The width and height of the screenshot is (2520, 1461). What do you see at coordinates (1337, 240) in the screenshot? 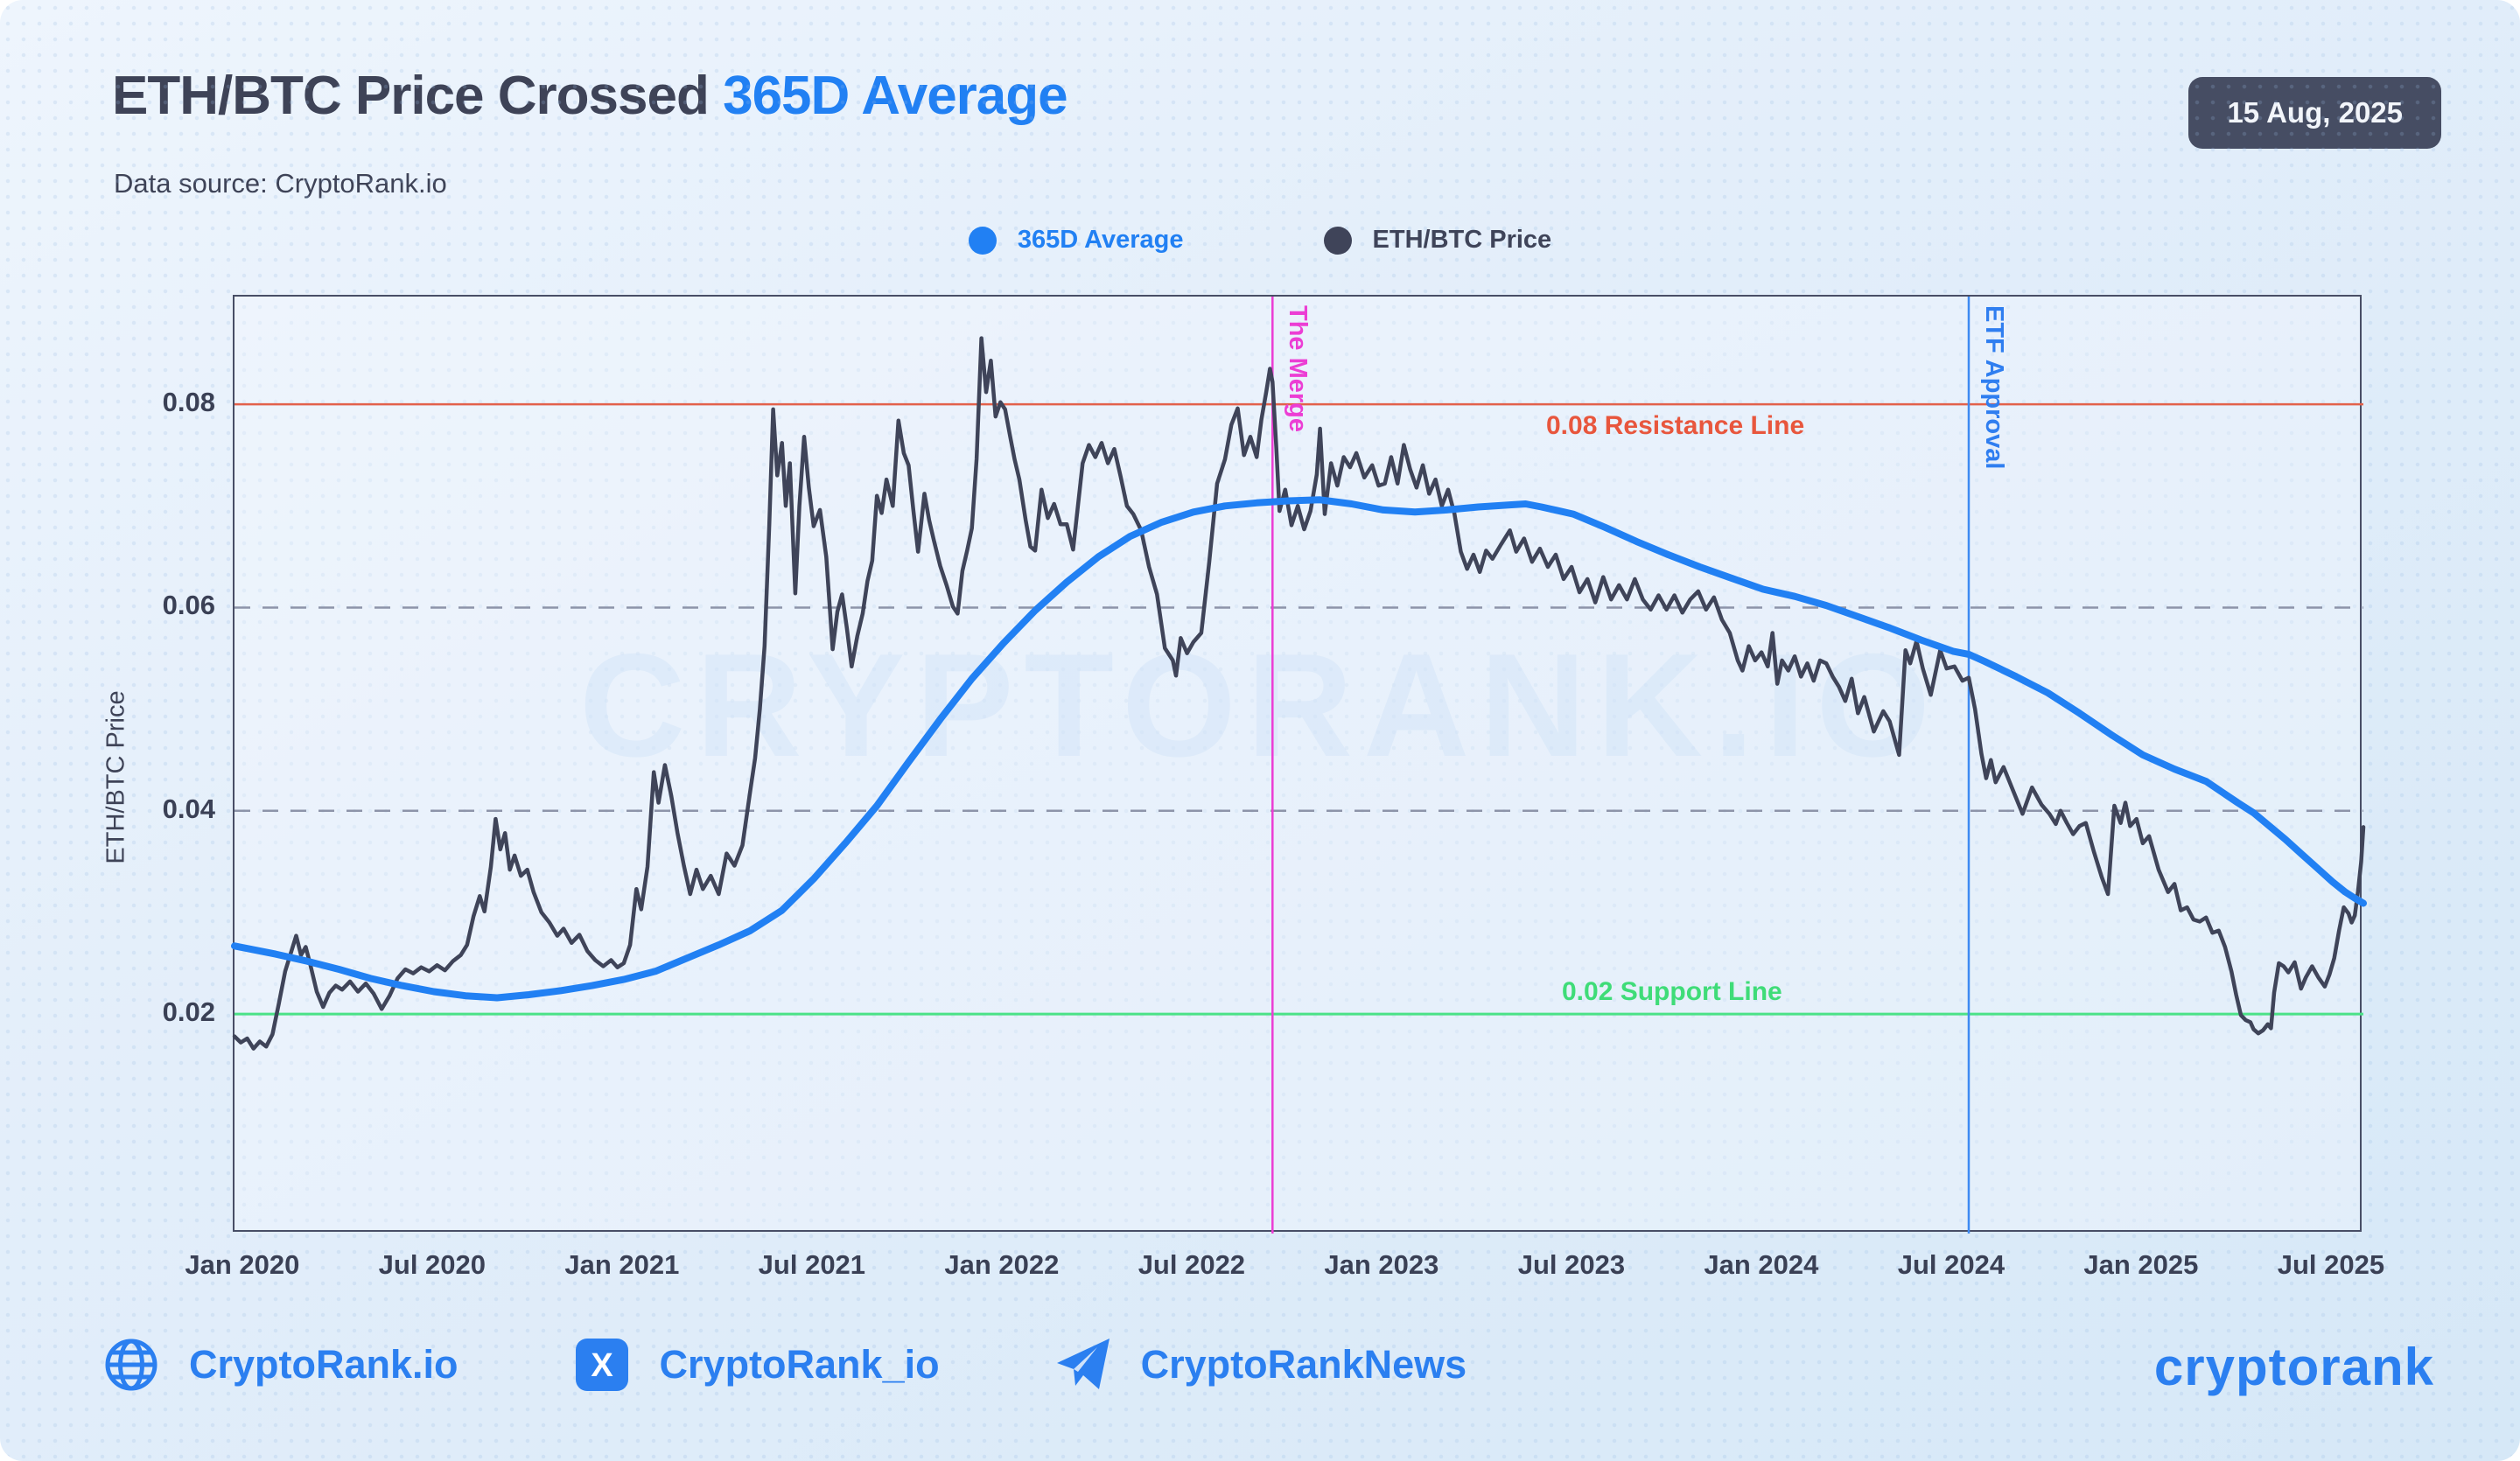
I see `legend-dot-ethbtc-icon` at bounding box center [1337, 240].